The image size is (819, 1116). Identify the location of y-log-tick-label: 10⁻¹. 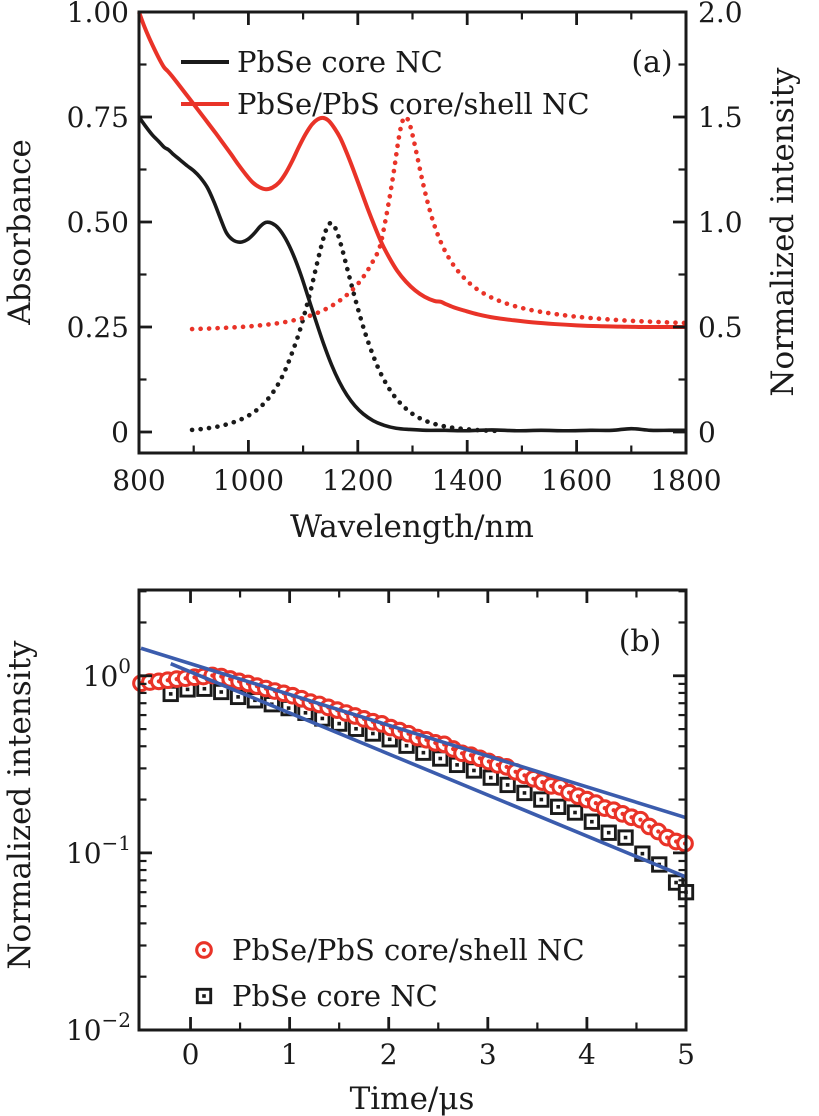
(98, 850).